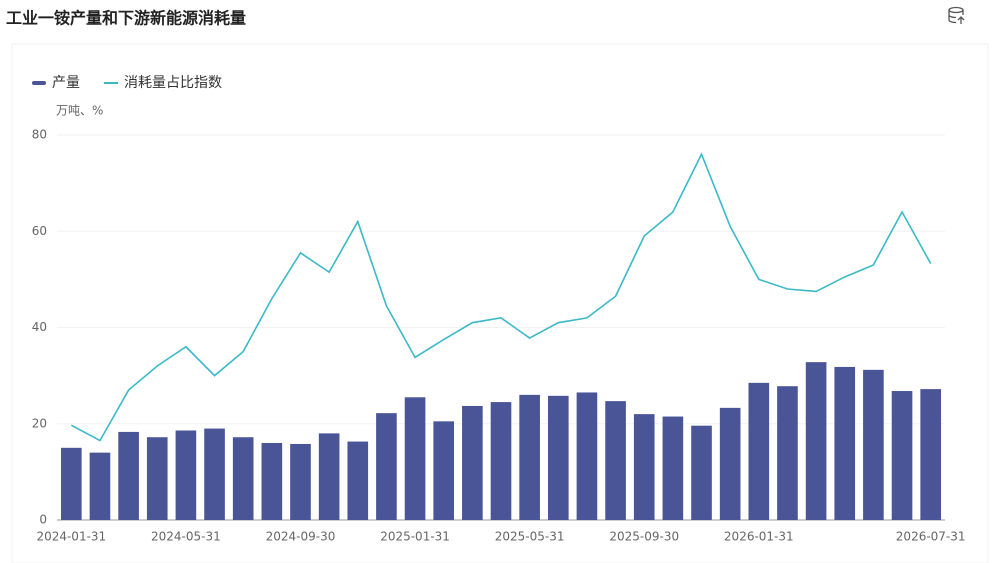  Describe the element at coordinates (173, 83) in the screenshot. I see `legend-label: 消耗量占比指数` at that location.